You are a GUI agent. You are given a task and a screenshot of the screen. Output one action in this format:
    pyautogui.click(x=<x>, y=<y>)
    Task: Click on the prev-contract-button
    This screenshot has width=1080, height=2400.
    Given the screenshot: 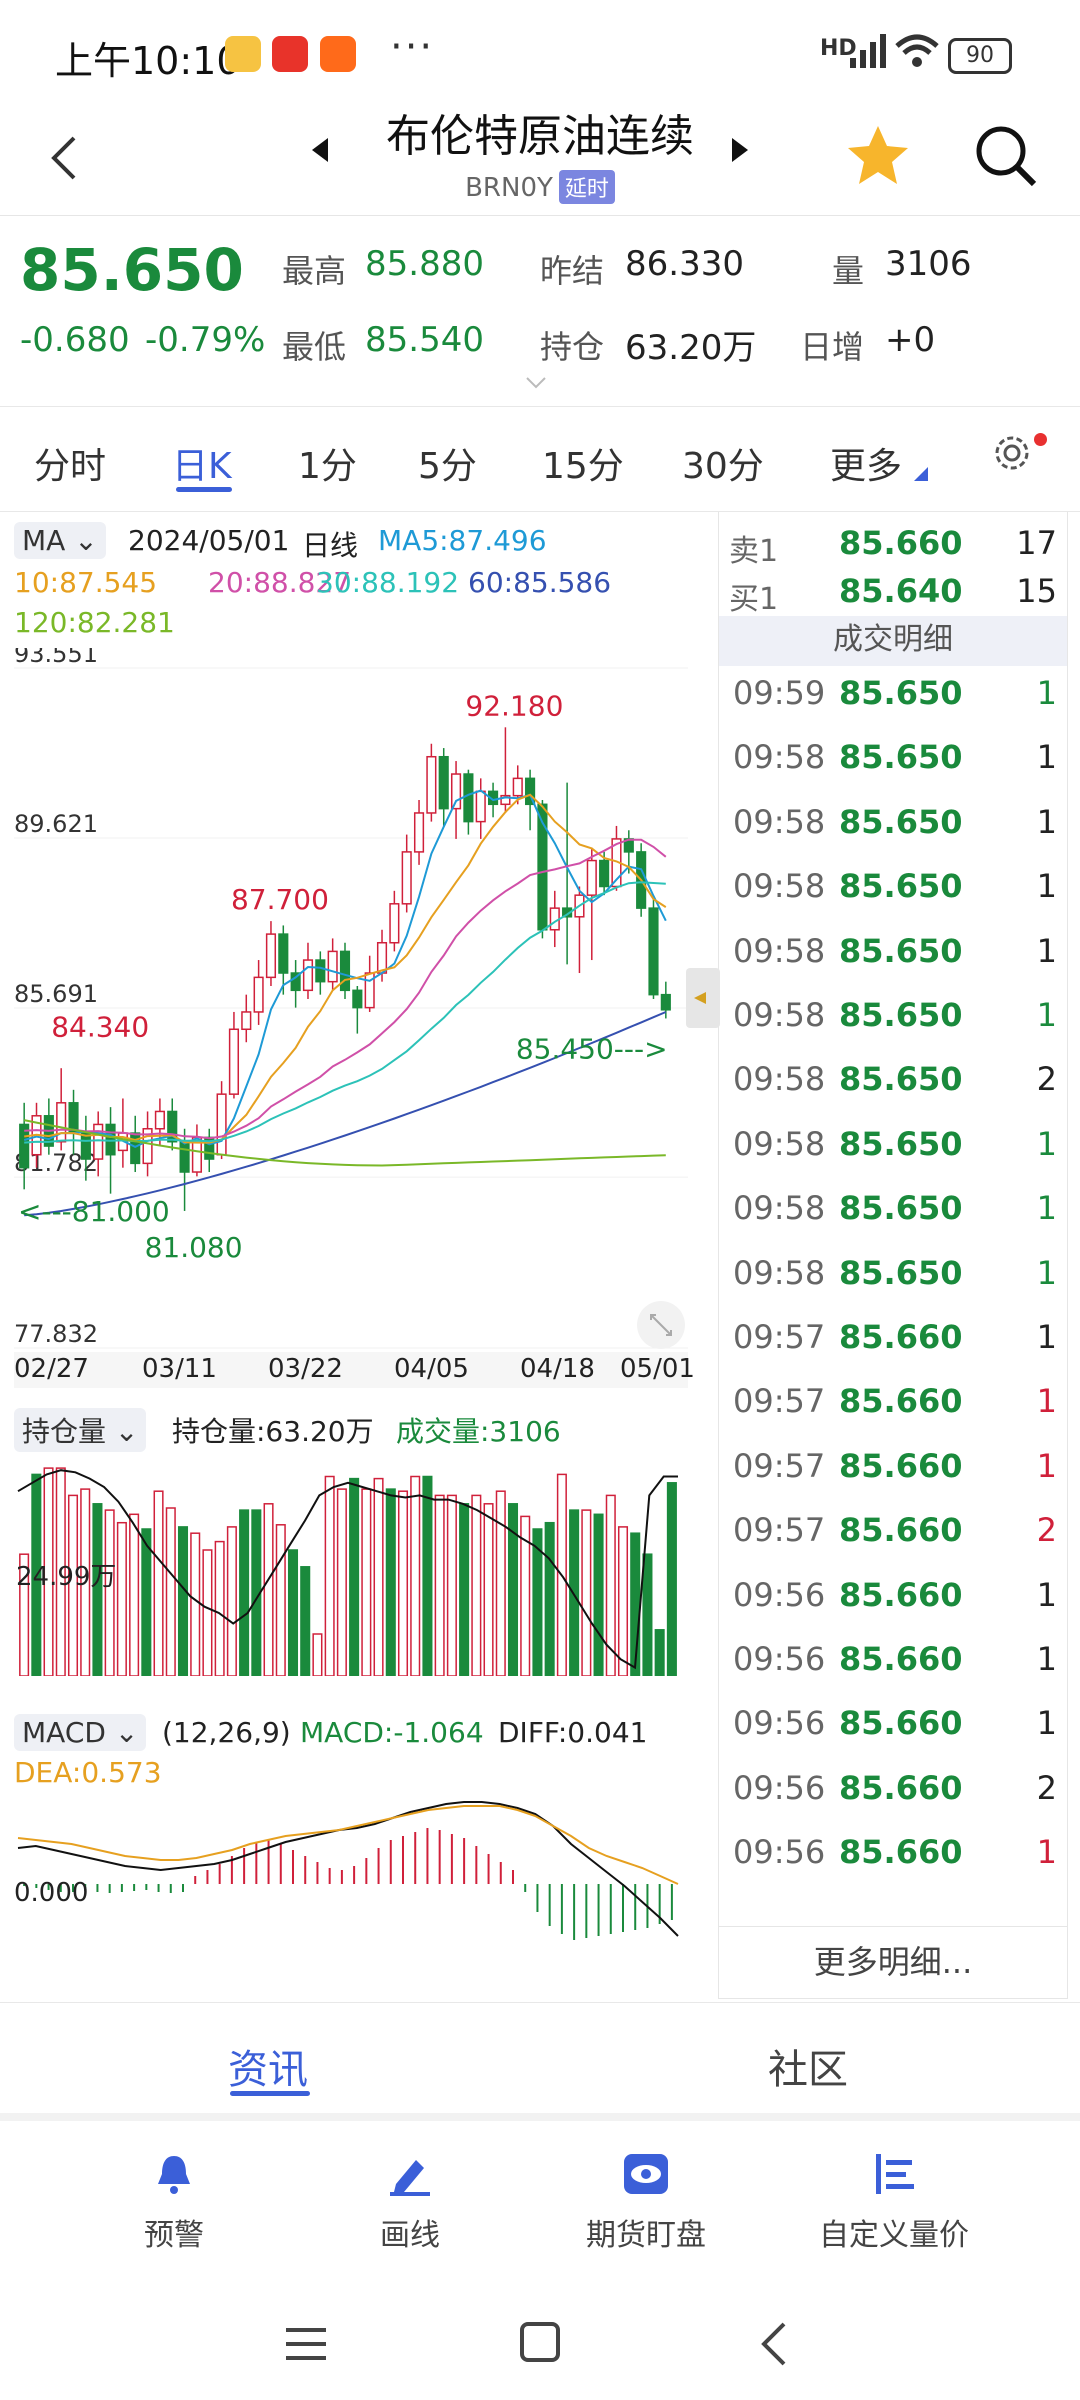 What is the action you would take?
    pyautogui.click(x=320, y=150)
    